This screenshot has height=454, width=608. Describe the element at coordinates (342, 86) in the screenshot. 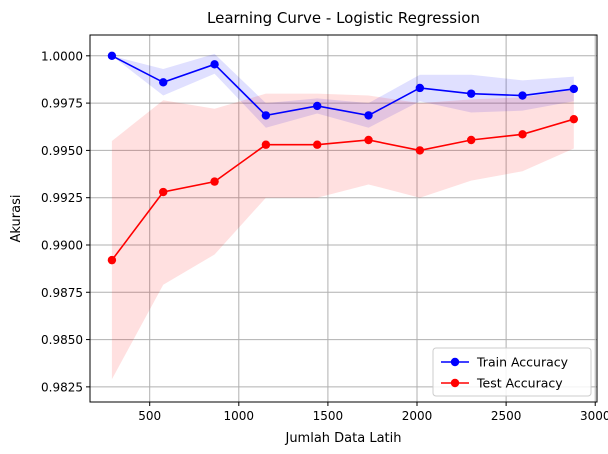

I see `train-accuracy-line` at that location.